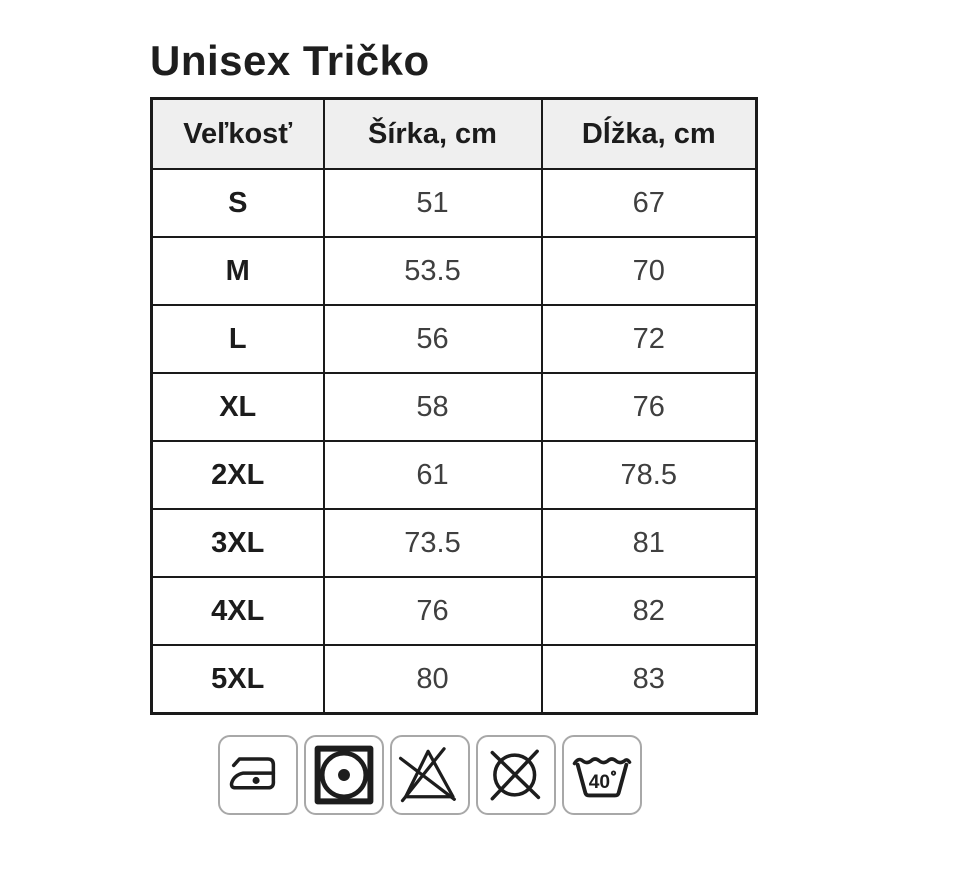  Describe the element at coordinates (237, 271) in the screenshot. I see `size-cell: M` at that location.